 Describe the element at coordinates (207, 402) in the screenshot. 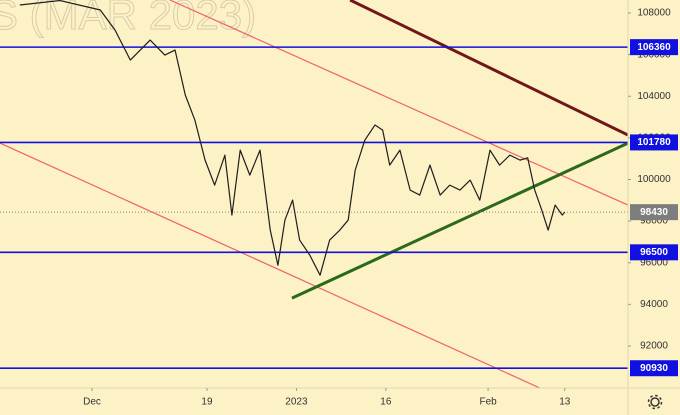

I see `x-tick-label: 19` at that location.